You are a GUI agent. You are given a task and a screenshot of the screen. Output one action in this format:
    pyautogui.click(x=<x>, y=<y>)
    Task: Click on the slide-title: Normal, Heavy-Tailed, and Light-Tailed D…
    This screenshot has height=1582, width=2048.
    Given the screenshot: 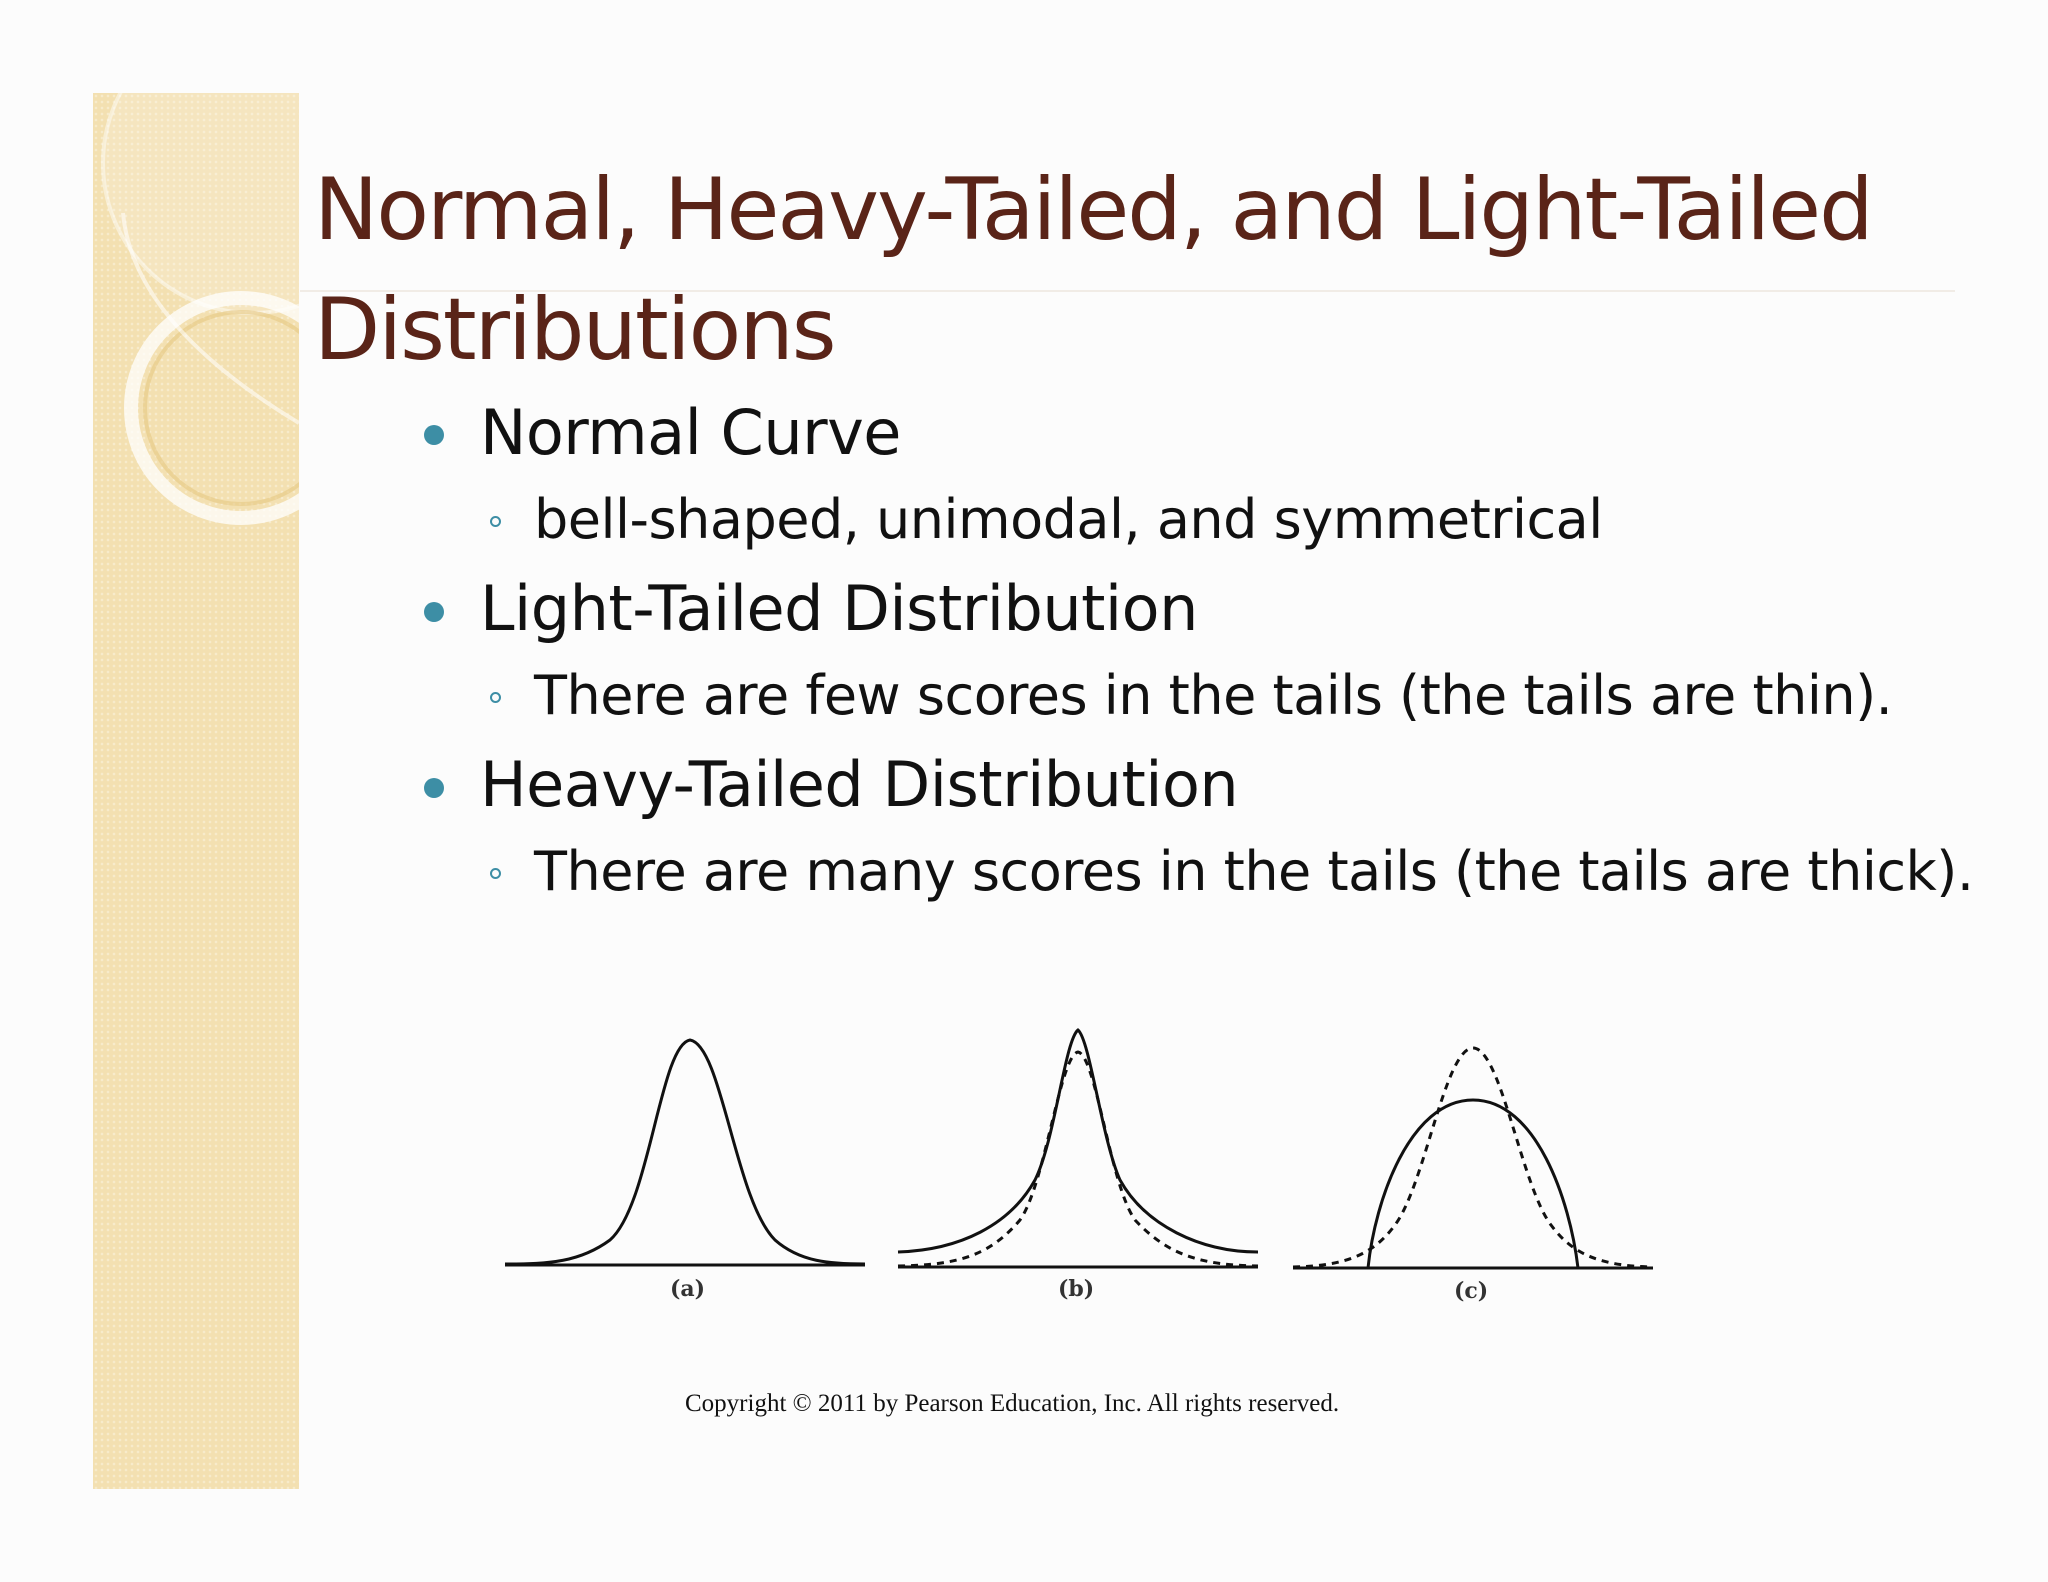 What is the action you would take?
    pyautogui.click(x=1094, y=270)
    